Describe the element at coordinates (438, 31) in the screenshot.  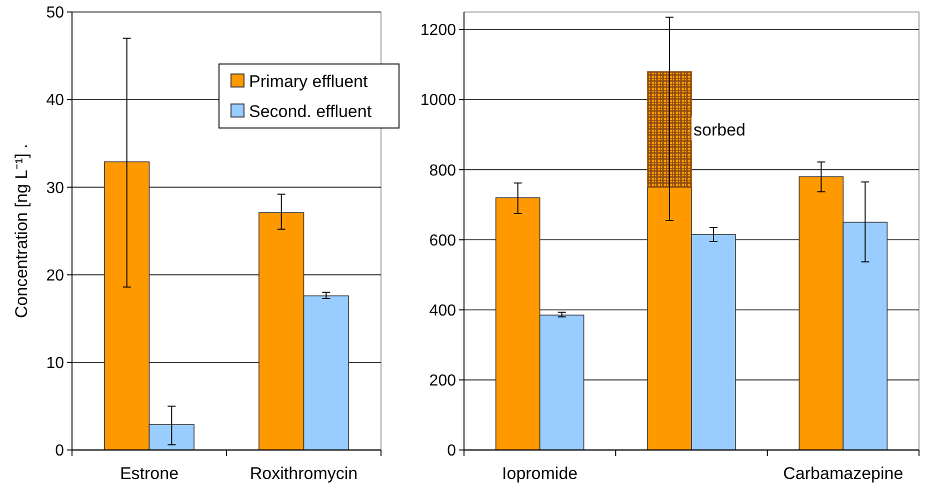
I see `y-tick-label: 1200` at that location.